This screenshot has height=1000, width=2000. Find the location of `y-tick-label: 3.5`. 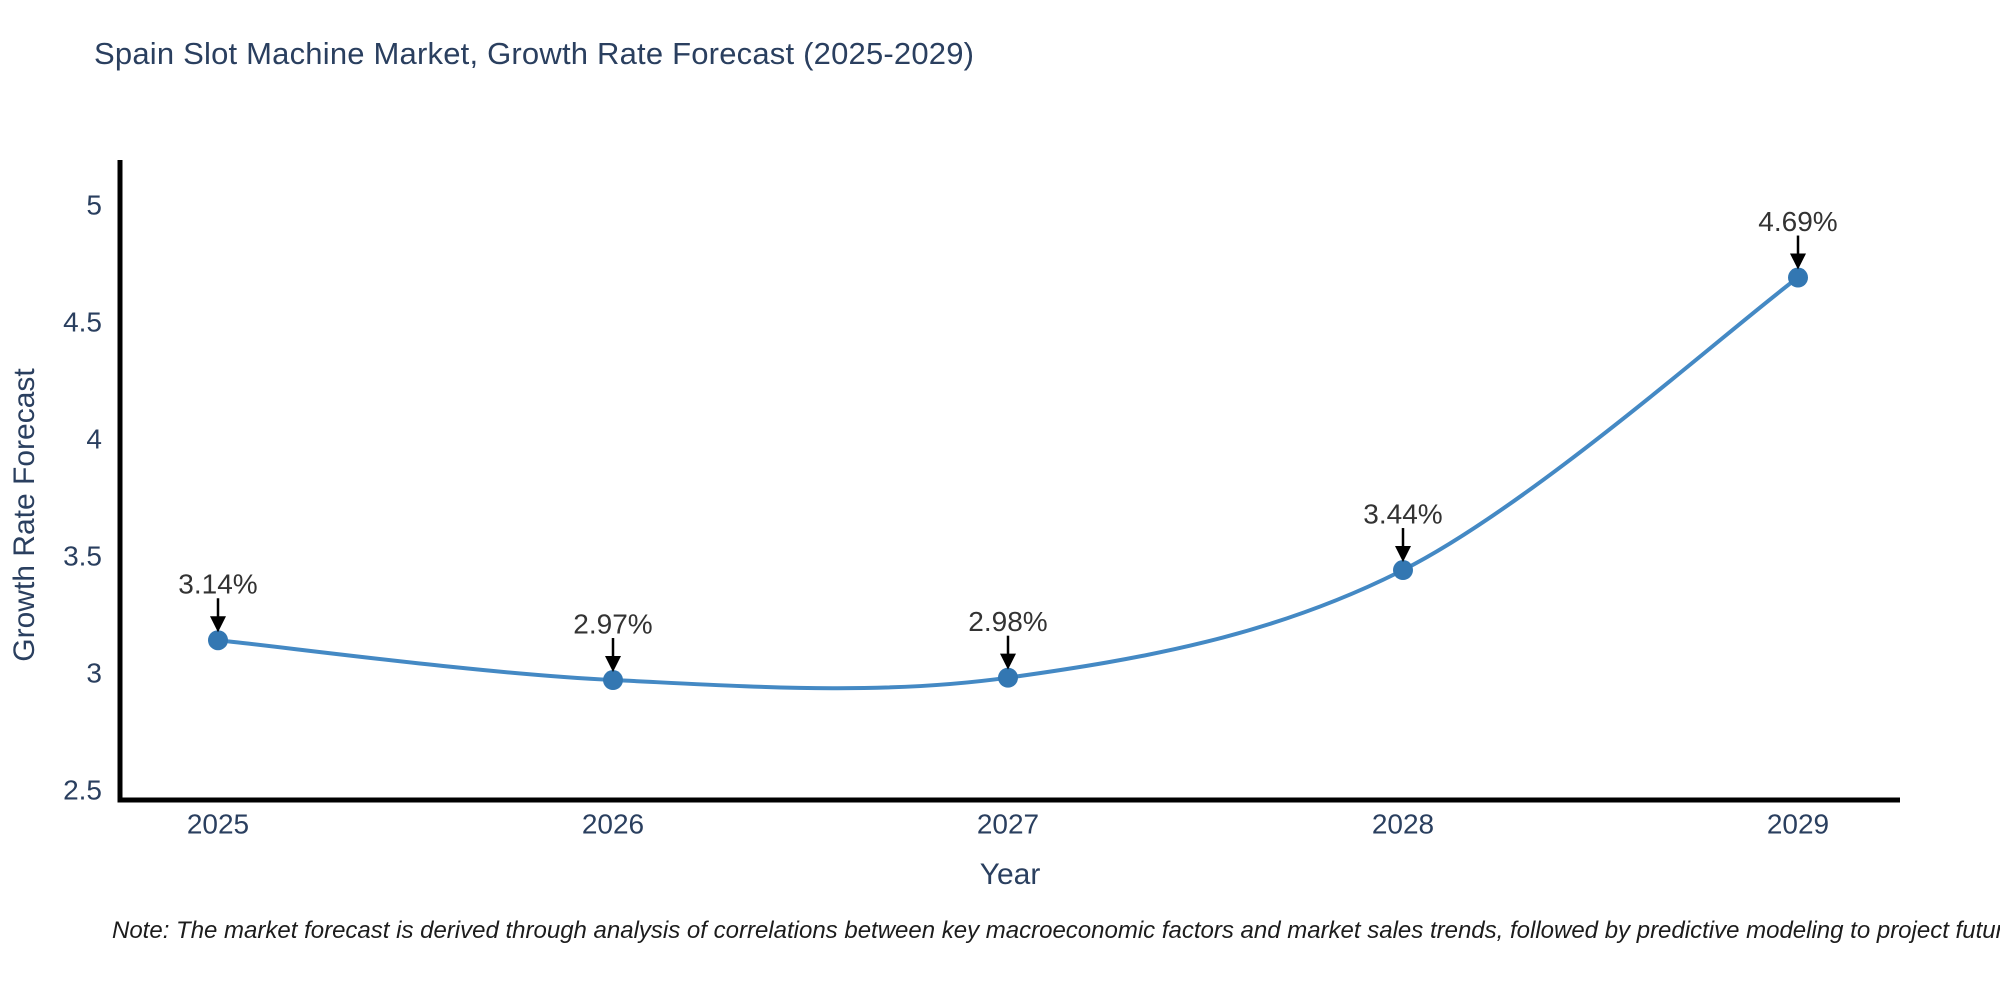

y-tick-label: 3.5 is located at coordinates (82, 556).